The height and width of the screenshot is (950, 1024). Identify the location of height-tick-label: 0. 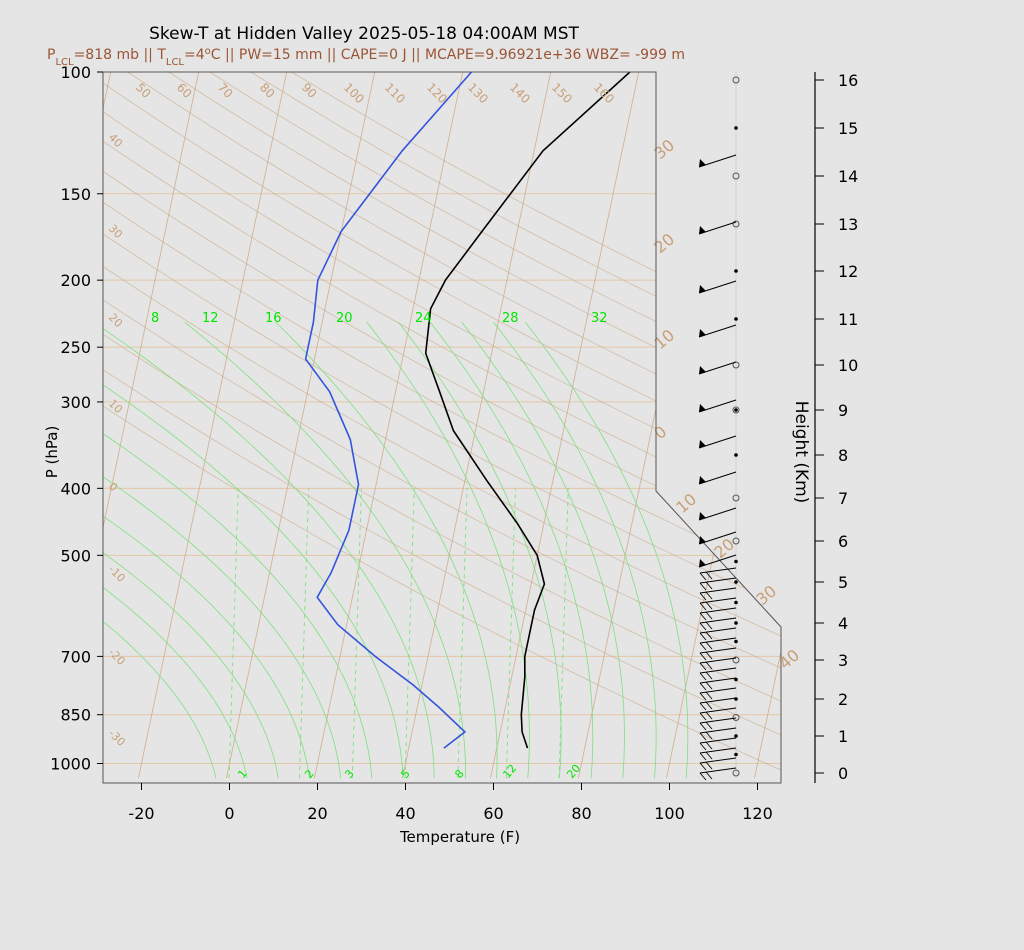
(843, 773).